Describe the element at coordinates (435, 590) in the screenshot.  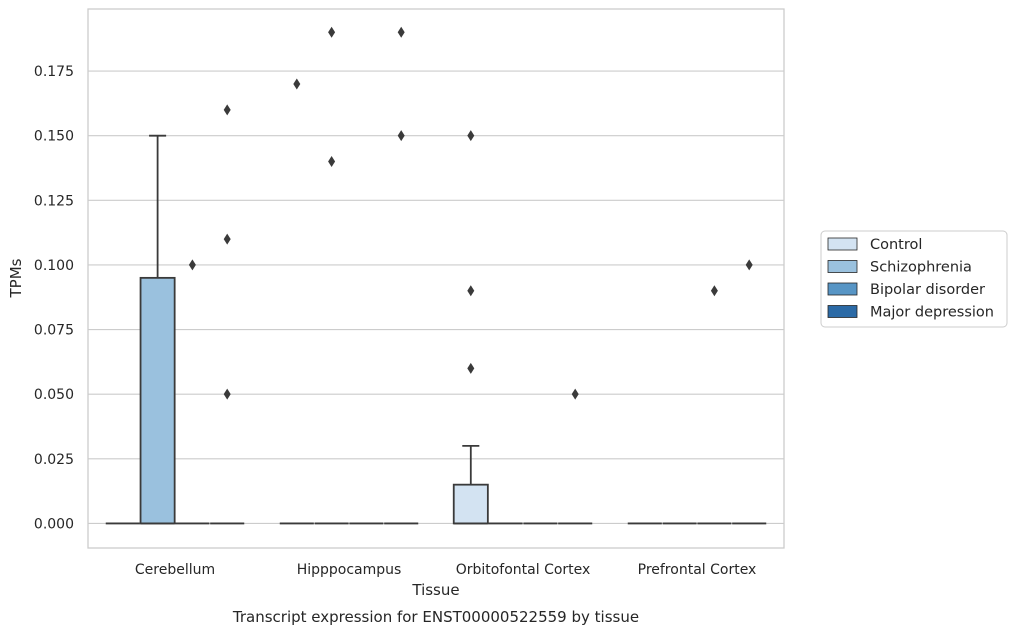
I see `x-axis-label: Tissue` at that location.